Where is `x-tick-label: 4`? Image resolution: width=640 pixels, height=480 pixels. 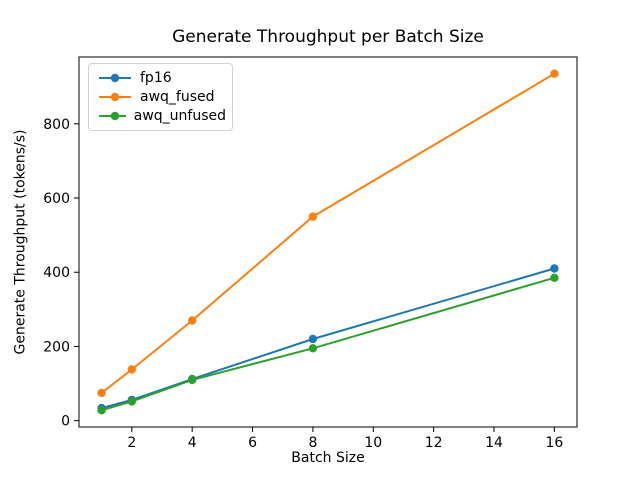
x-tick-label: 4 is located at coordinates (192, 443).